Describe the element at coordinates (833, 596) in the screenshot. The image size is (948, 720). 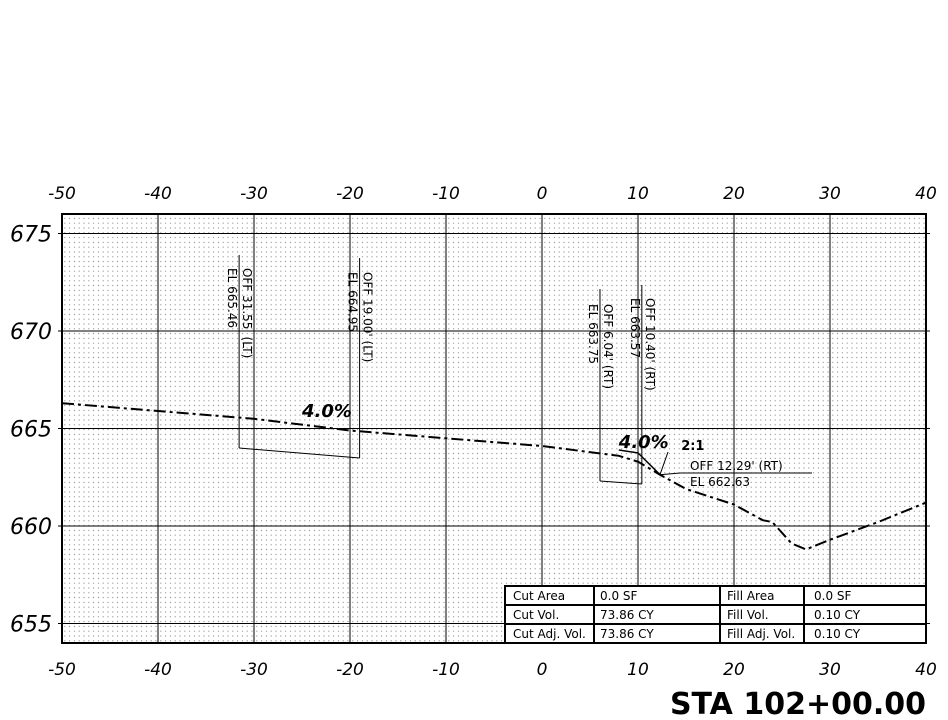
I see `fill-area-value: 0.0 SF` at that location.